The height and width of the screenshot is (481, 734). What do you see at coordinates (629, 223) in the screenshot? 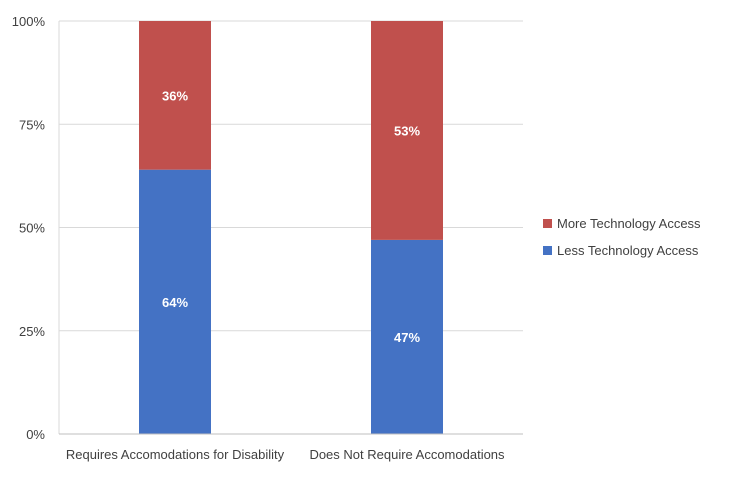
I see `legend-item-label: More Technology Access` at bounding box center [629, 223].